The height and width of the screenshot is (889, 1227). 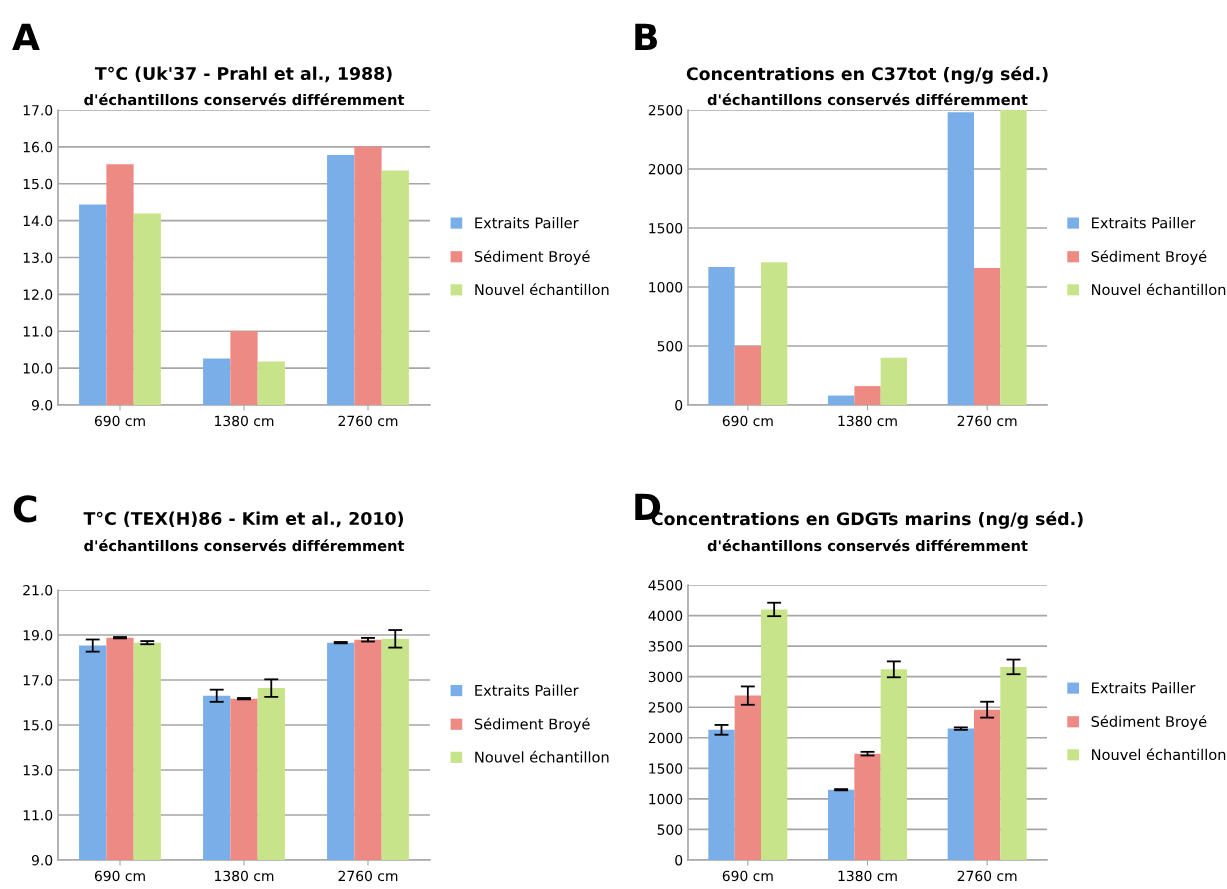 What do you see at coordinates (665, 677) in the screenshot?
I see `y-tick-label: 3000` at bounding box center [665, 677].